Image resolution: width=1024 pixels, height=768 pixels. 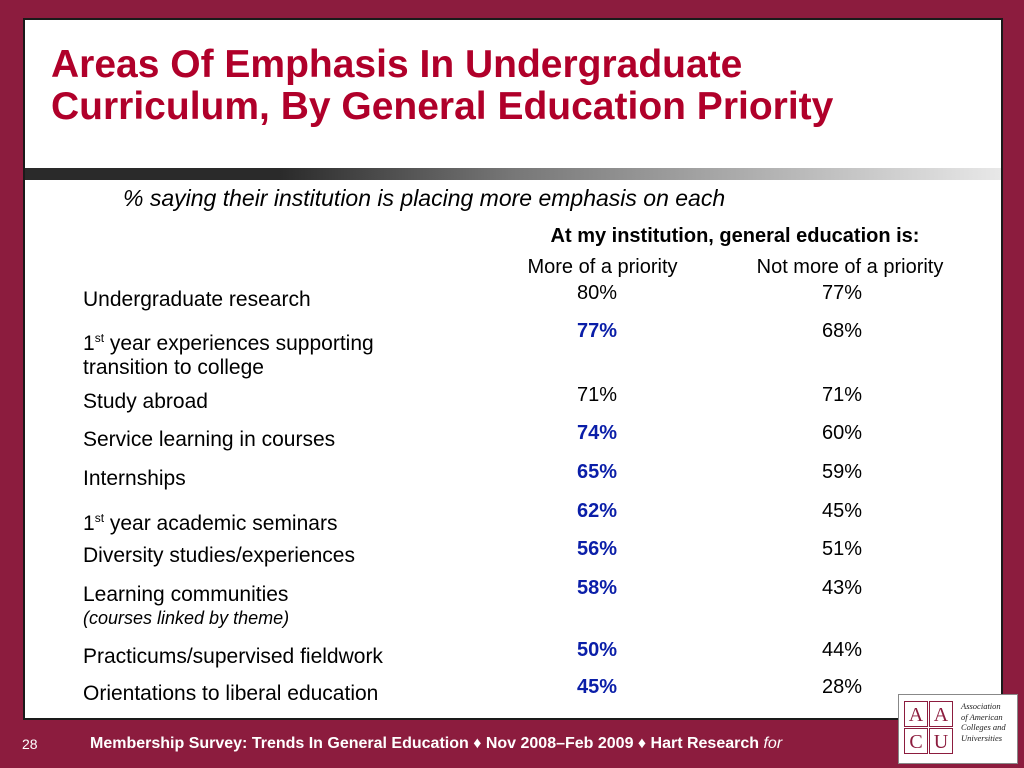 I want to click on row-label: 1st year academic seminars, so click(x=283, y=521).